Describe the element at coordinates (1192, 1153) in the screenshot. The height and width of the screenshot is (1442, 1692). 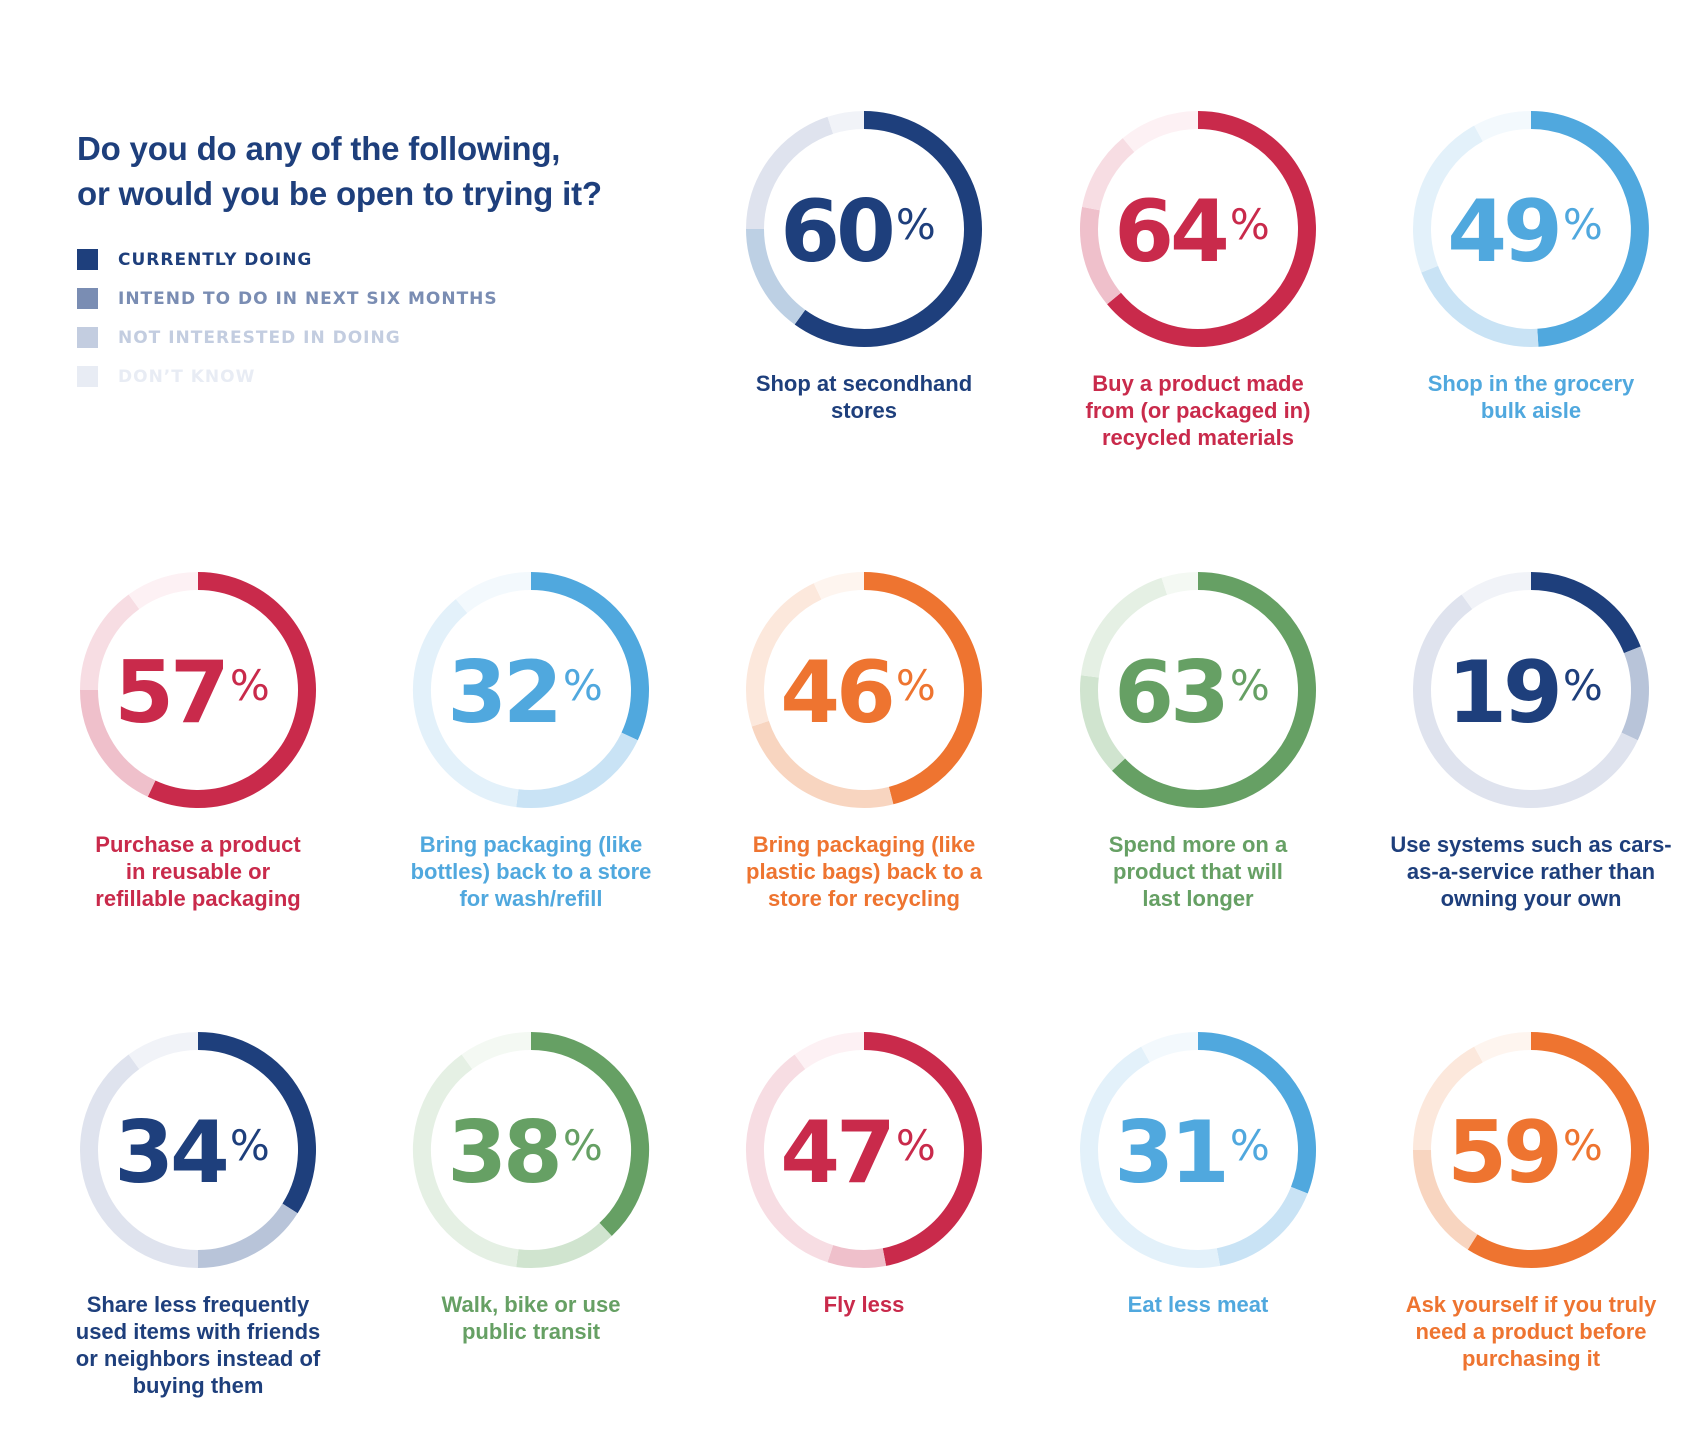
I see `donut-value-label: 31%` at that location.